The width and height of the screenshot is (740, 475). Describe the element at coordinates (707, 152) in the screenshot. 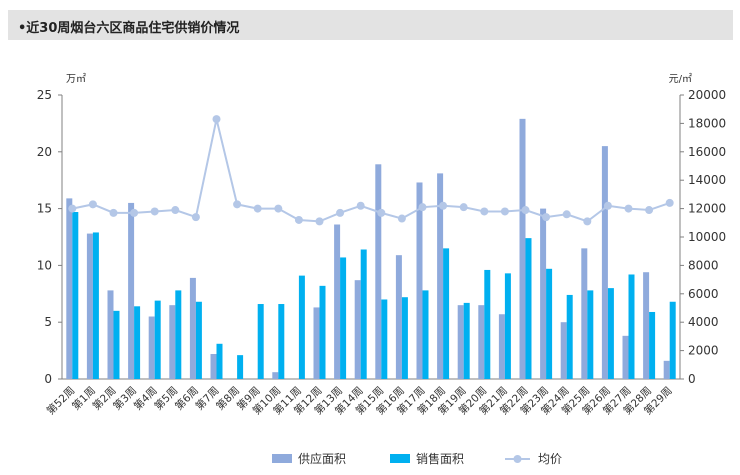

I see `right-tick-label: 16000` at that location.